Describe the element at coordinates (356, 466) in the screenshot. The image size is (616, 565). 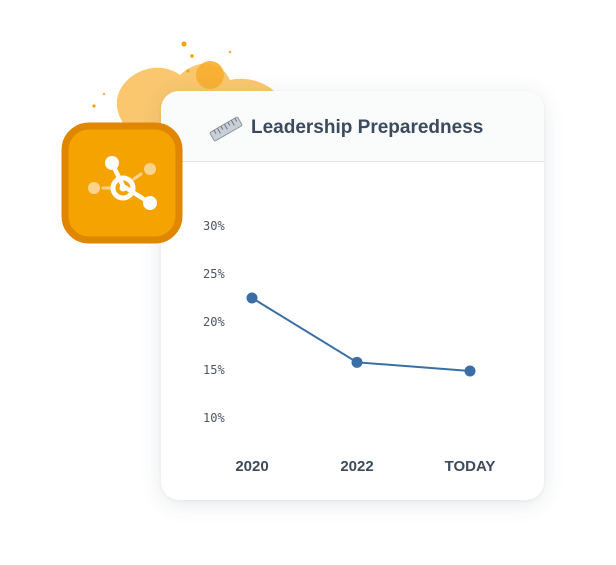
I see `x-tick-label: 2022` at that location.